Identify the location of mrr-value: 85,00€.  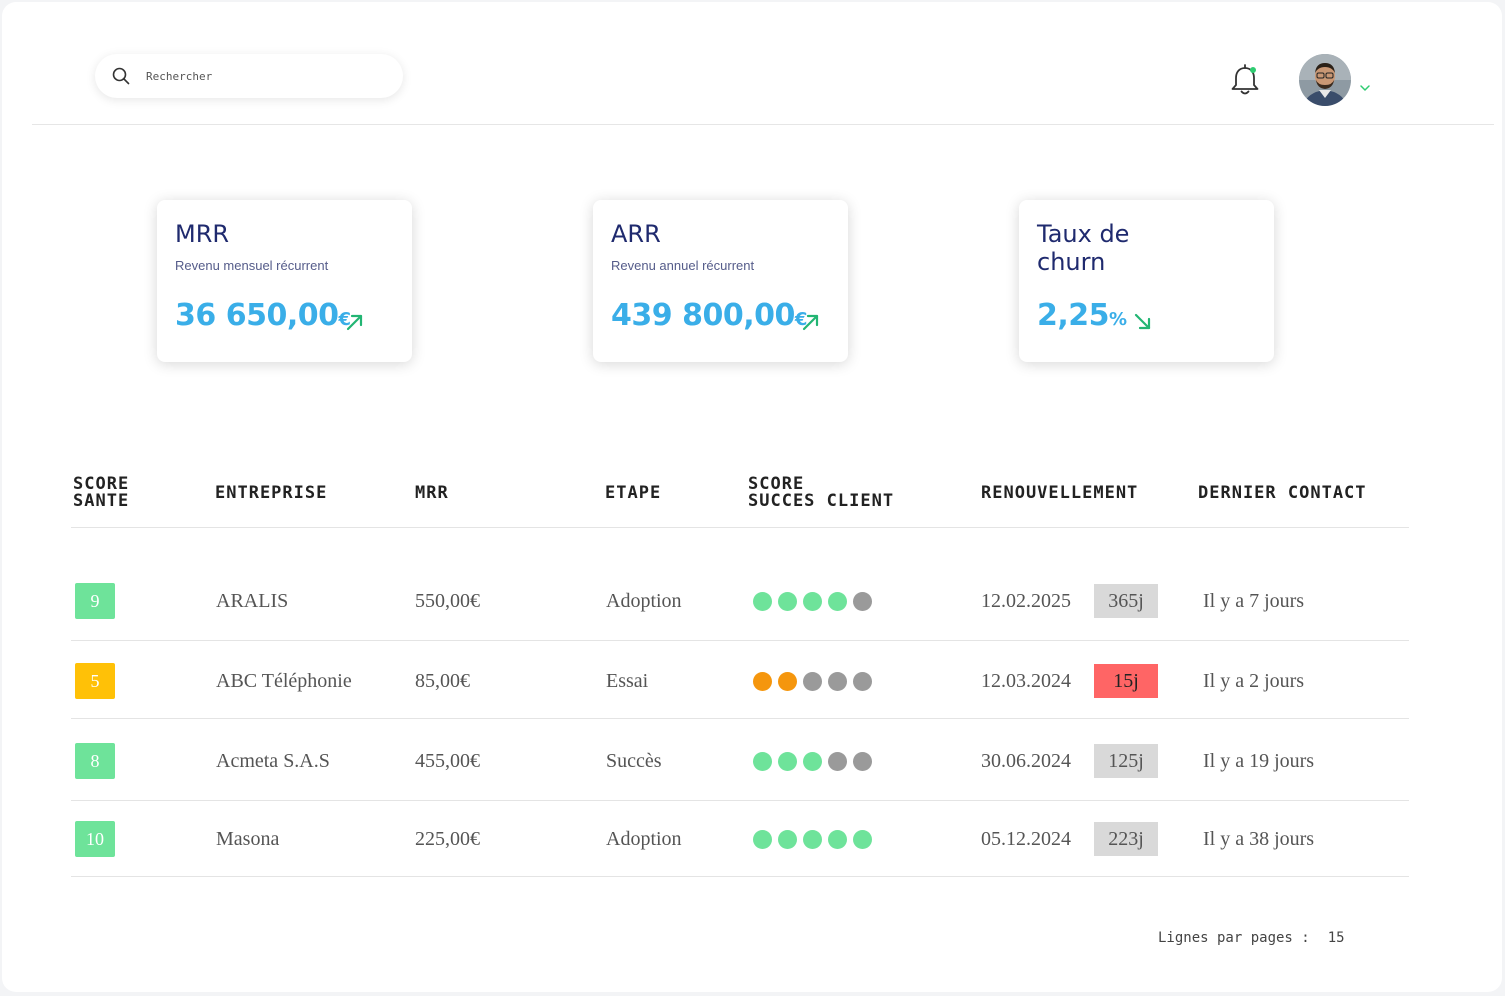
(442, 681).